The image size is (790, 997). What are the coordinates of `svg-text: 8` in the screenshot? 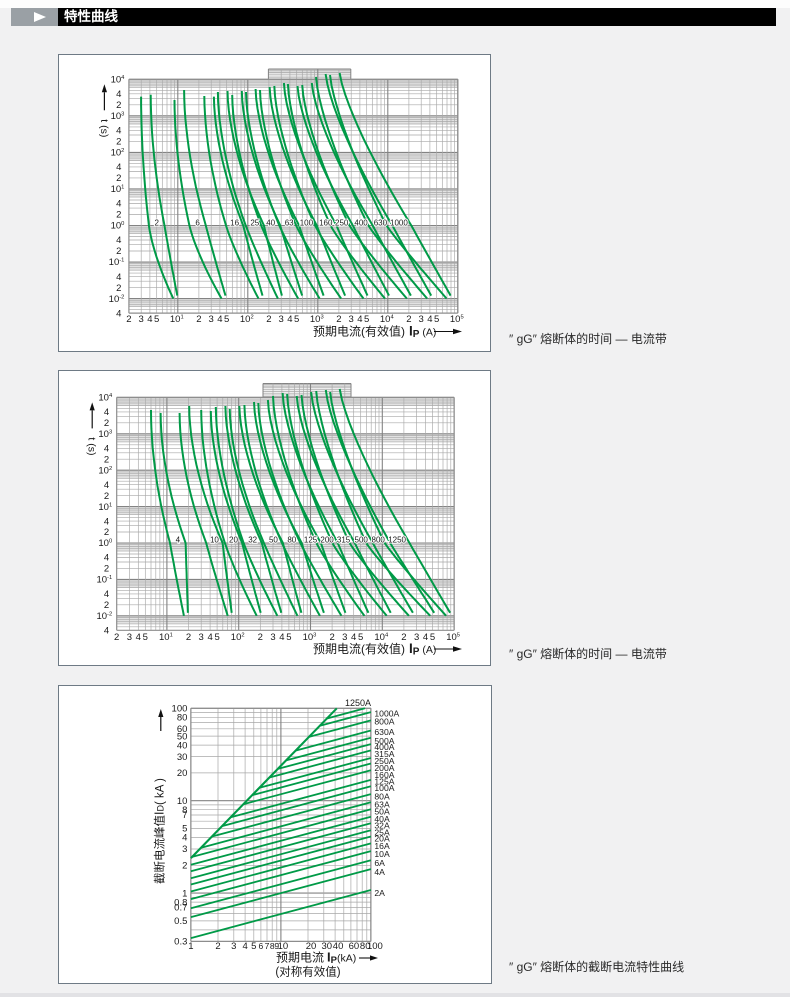 It's located at (272, 946).